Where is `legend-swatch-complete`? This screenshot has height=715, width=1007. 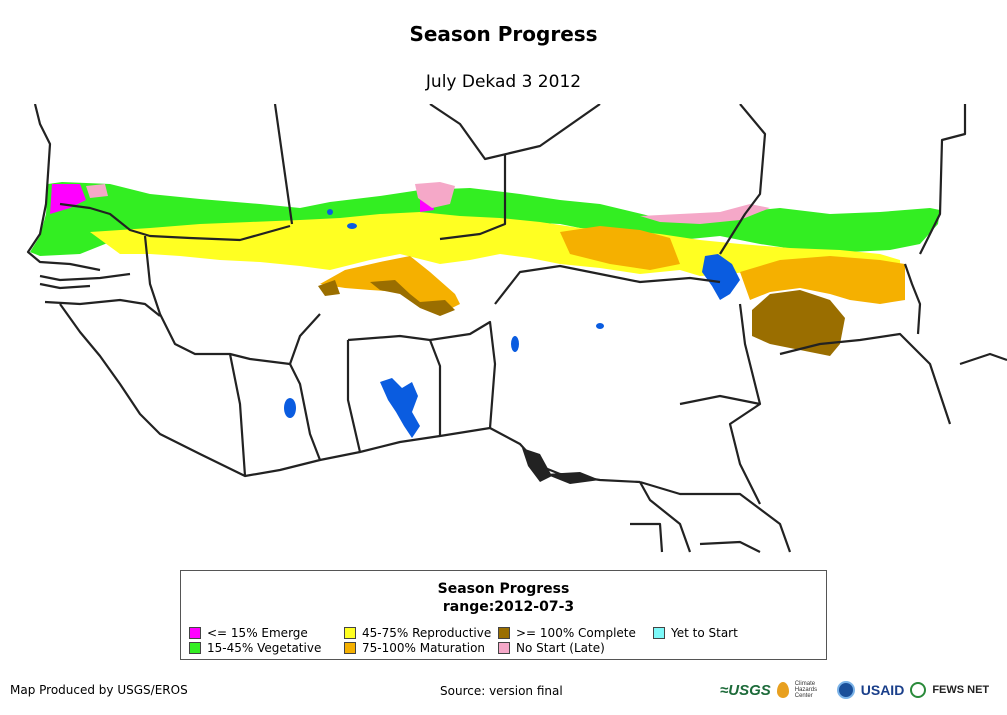 legend-swatch-complete is located at coordinates (504, 633).